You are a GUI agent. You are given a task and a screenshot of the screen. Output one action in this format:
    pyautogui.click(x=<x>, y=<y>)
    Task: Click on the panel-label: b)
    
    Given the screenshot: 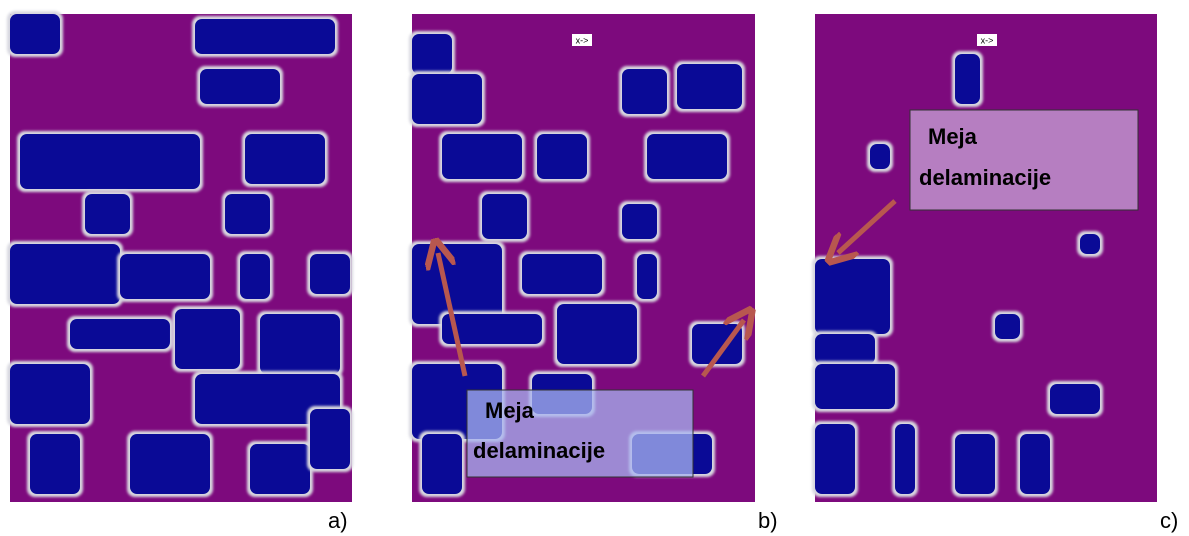 What is the action you would take?
    pyautogui.click(x=768, y=520)
    